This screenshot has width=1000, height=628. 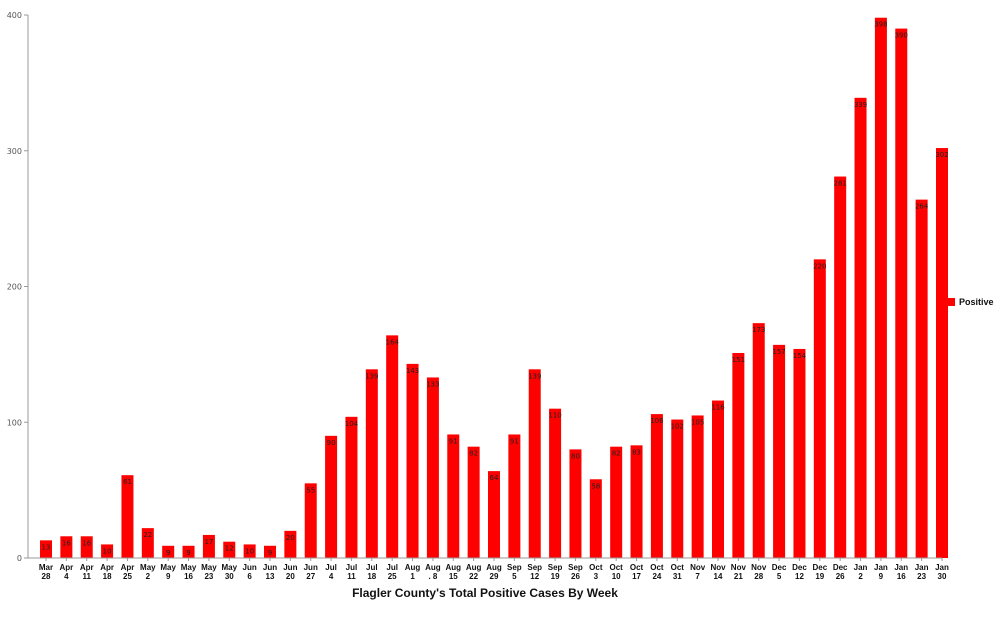 I want to click on bar-group: 82, so click(x=473, y=502).